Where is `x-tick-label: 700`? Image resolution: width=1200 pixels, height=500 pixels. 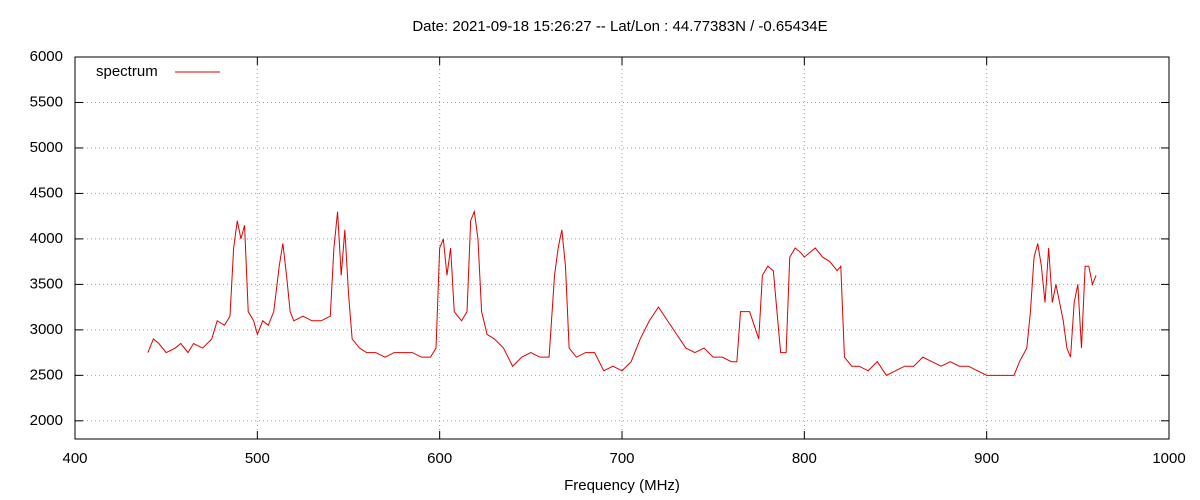 x-tick-label: 700 is located at coordinates (621, 458).